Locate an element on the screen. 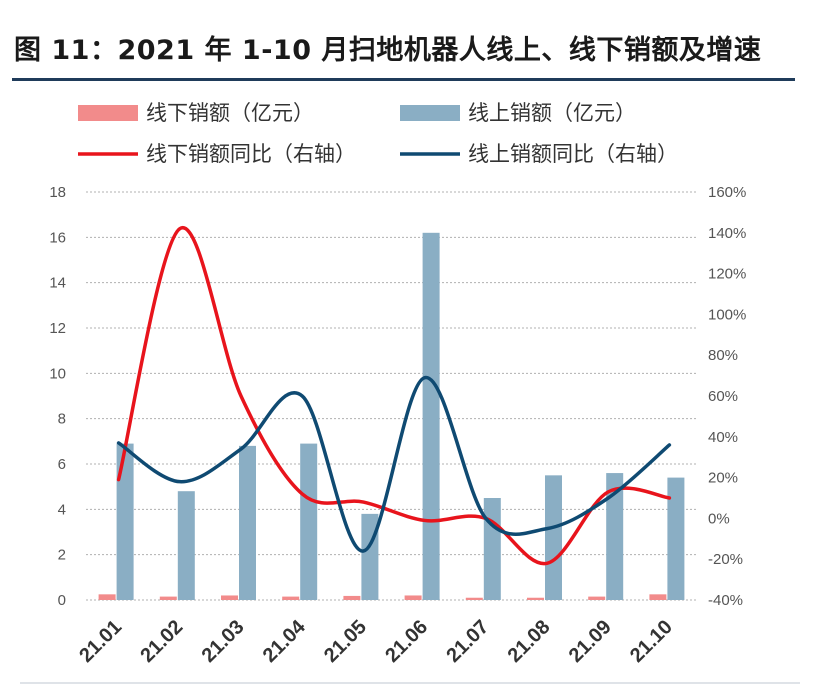  y-right-tick-label: 120% is located at coordinates (727, 274).